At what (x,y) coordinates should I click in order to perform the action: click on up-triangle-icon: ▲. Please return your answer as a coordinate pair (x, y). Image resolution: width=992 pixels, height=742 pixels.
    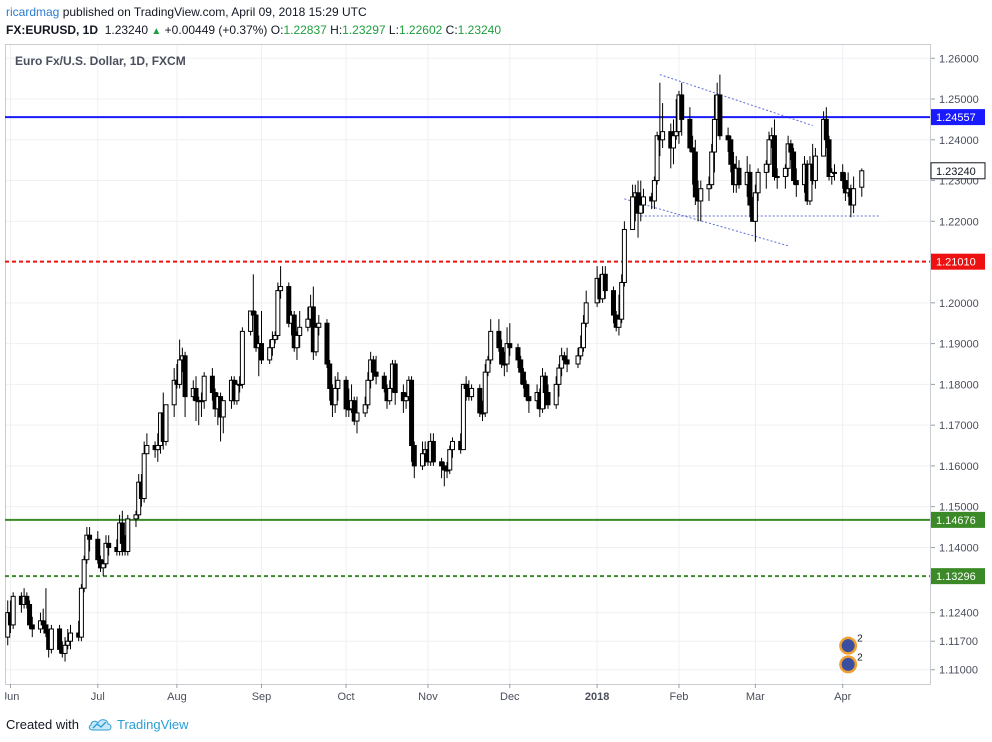
    Looking at the image, I should click on (156, 31).